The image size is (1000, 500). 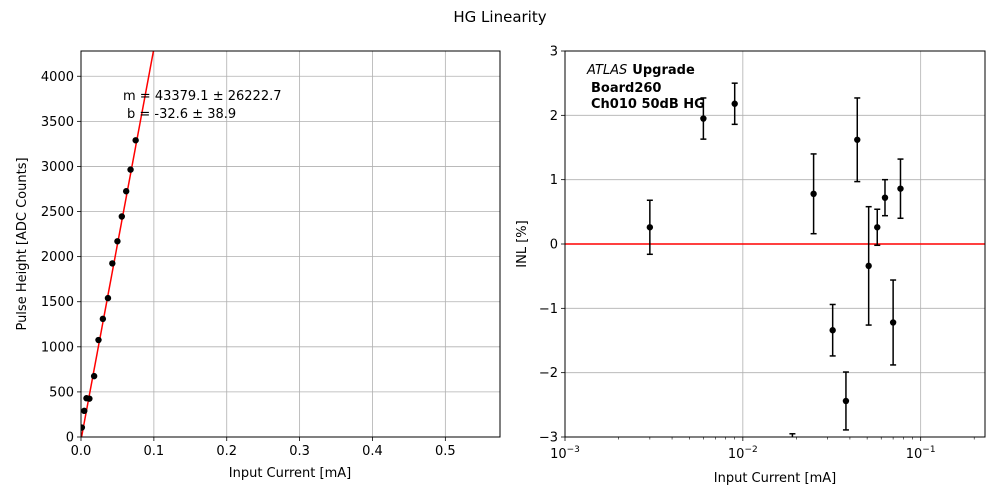 I want to click on right-y-tick-label: 0, so click(x=554, y=245).